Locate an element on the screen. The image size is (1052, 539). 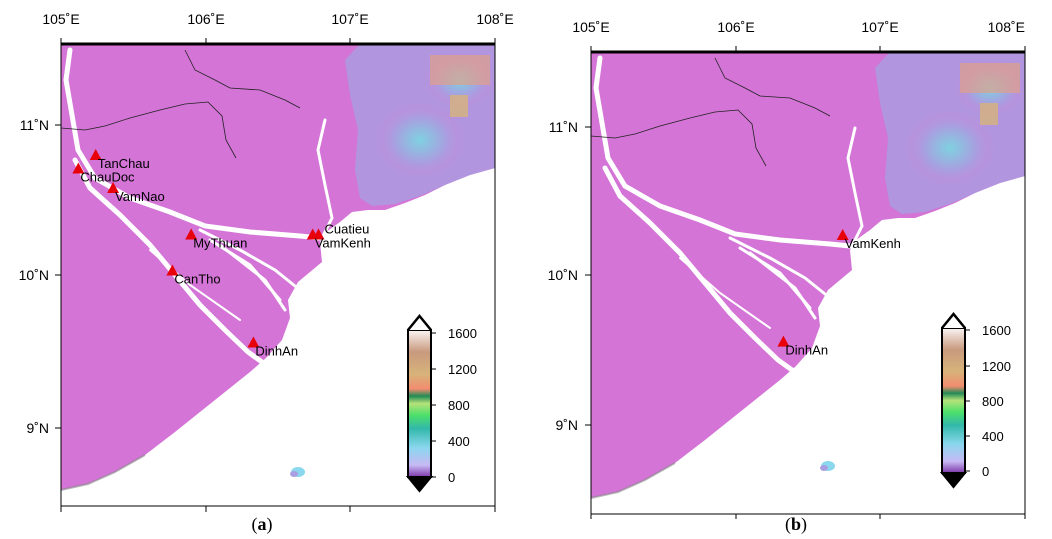
station-label: VamNao is located at coordinates (140, 196).